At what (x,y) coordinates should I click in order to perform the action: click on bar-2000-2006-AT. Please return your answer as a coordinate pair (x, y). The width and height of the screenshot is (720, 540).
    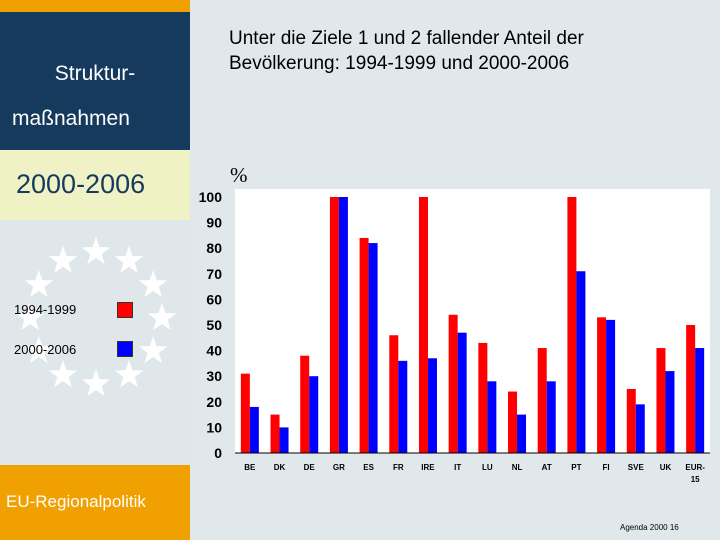
    Looking at the image, I should click on (551, 417).